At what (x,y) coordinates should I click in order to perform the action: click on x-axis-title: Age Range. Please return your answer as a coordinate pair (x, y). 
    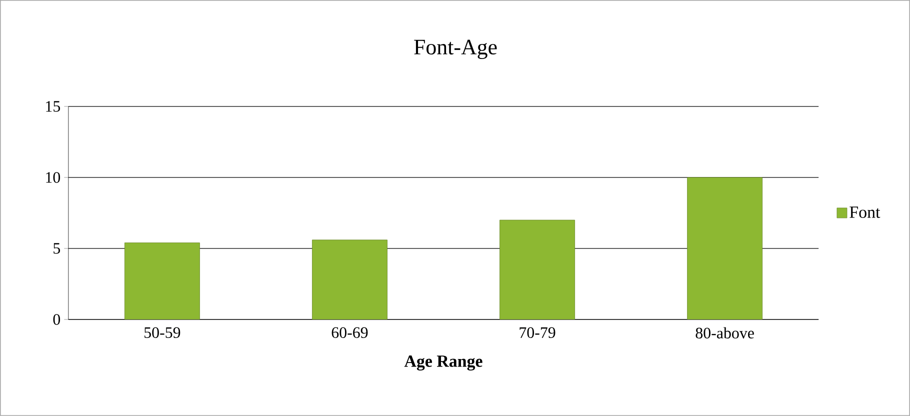
    Looking at the image, I should click on (443, 363).